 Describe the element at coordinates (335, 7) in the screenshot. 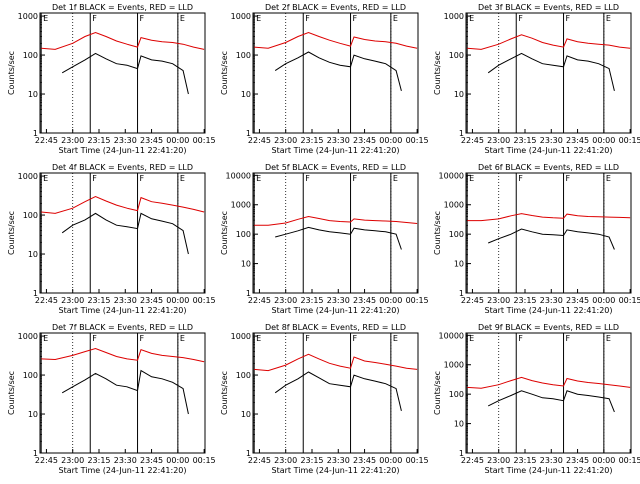

I see `chart-title: Det 2f BLACK = Events, RED = LLD` at that location.